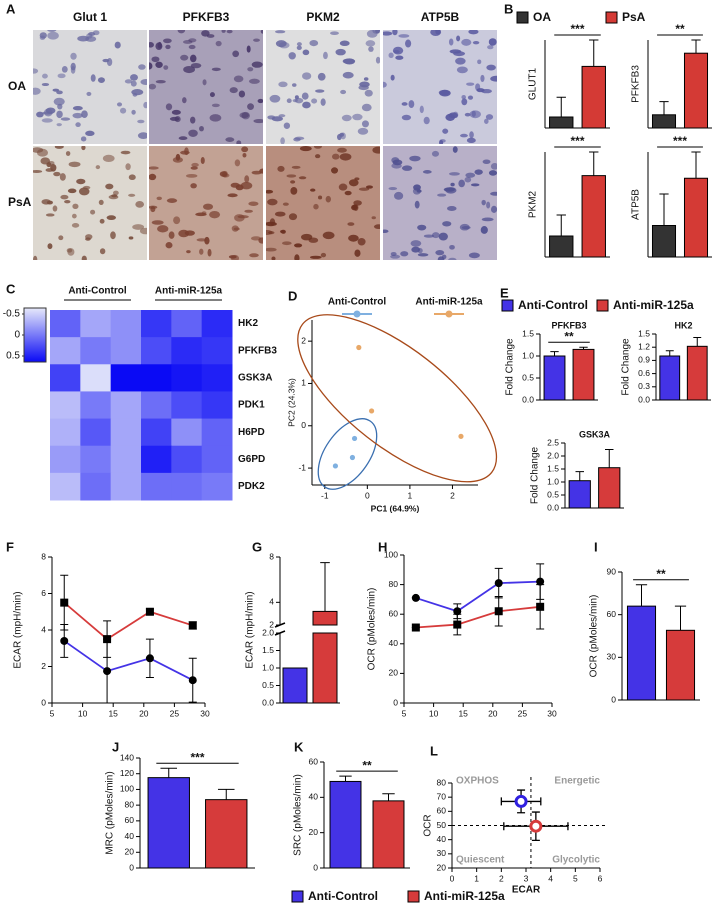 The width and height of the screenshot is (714, 907). Describe the element at coordinates (115, 746) in the screenshot. I see `panel-label: J` at that location.